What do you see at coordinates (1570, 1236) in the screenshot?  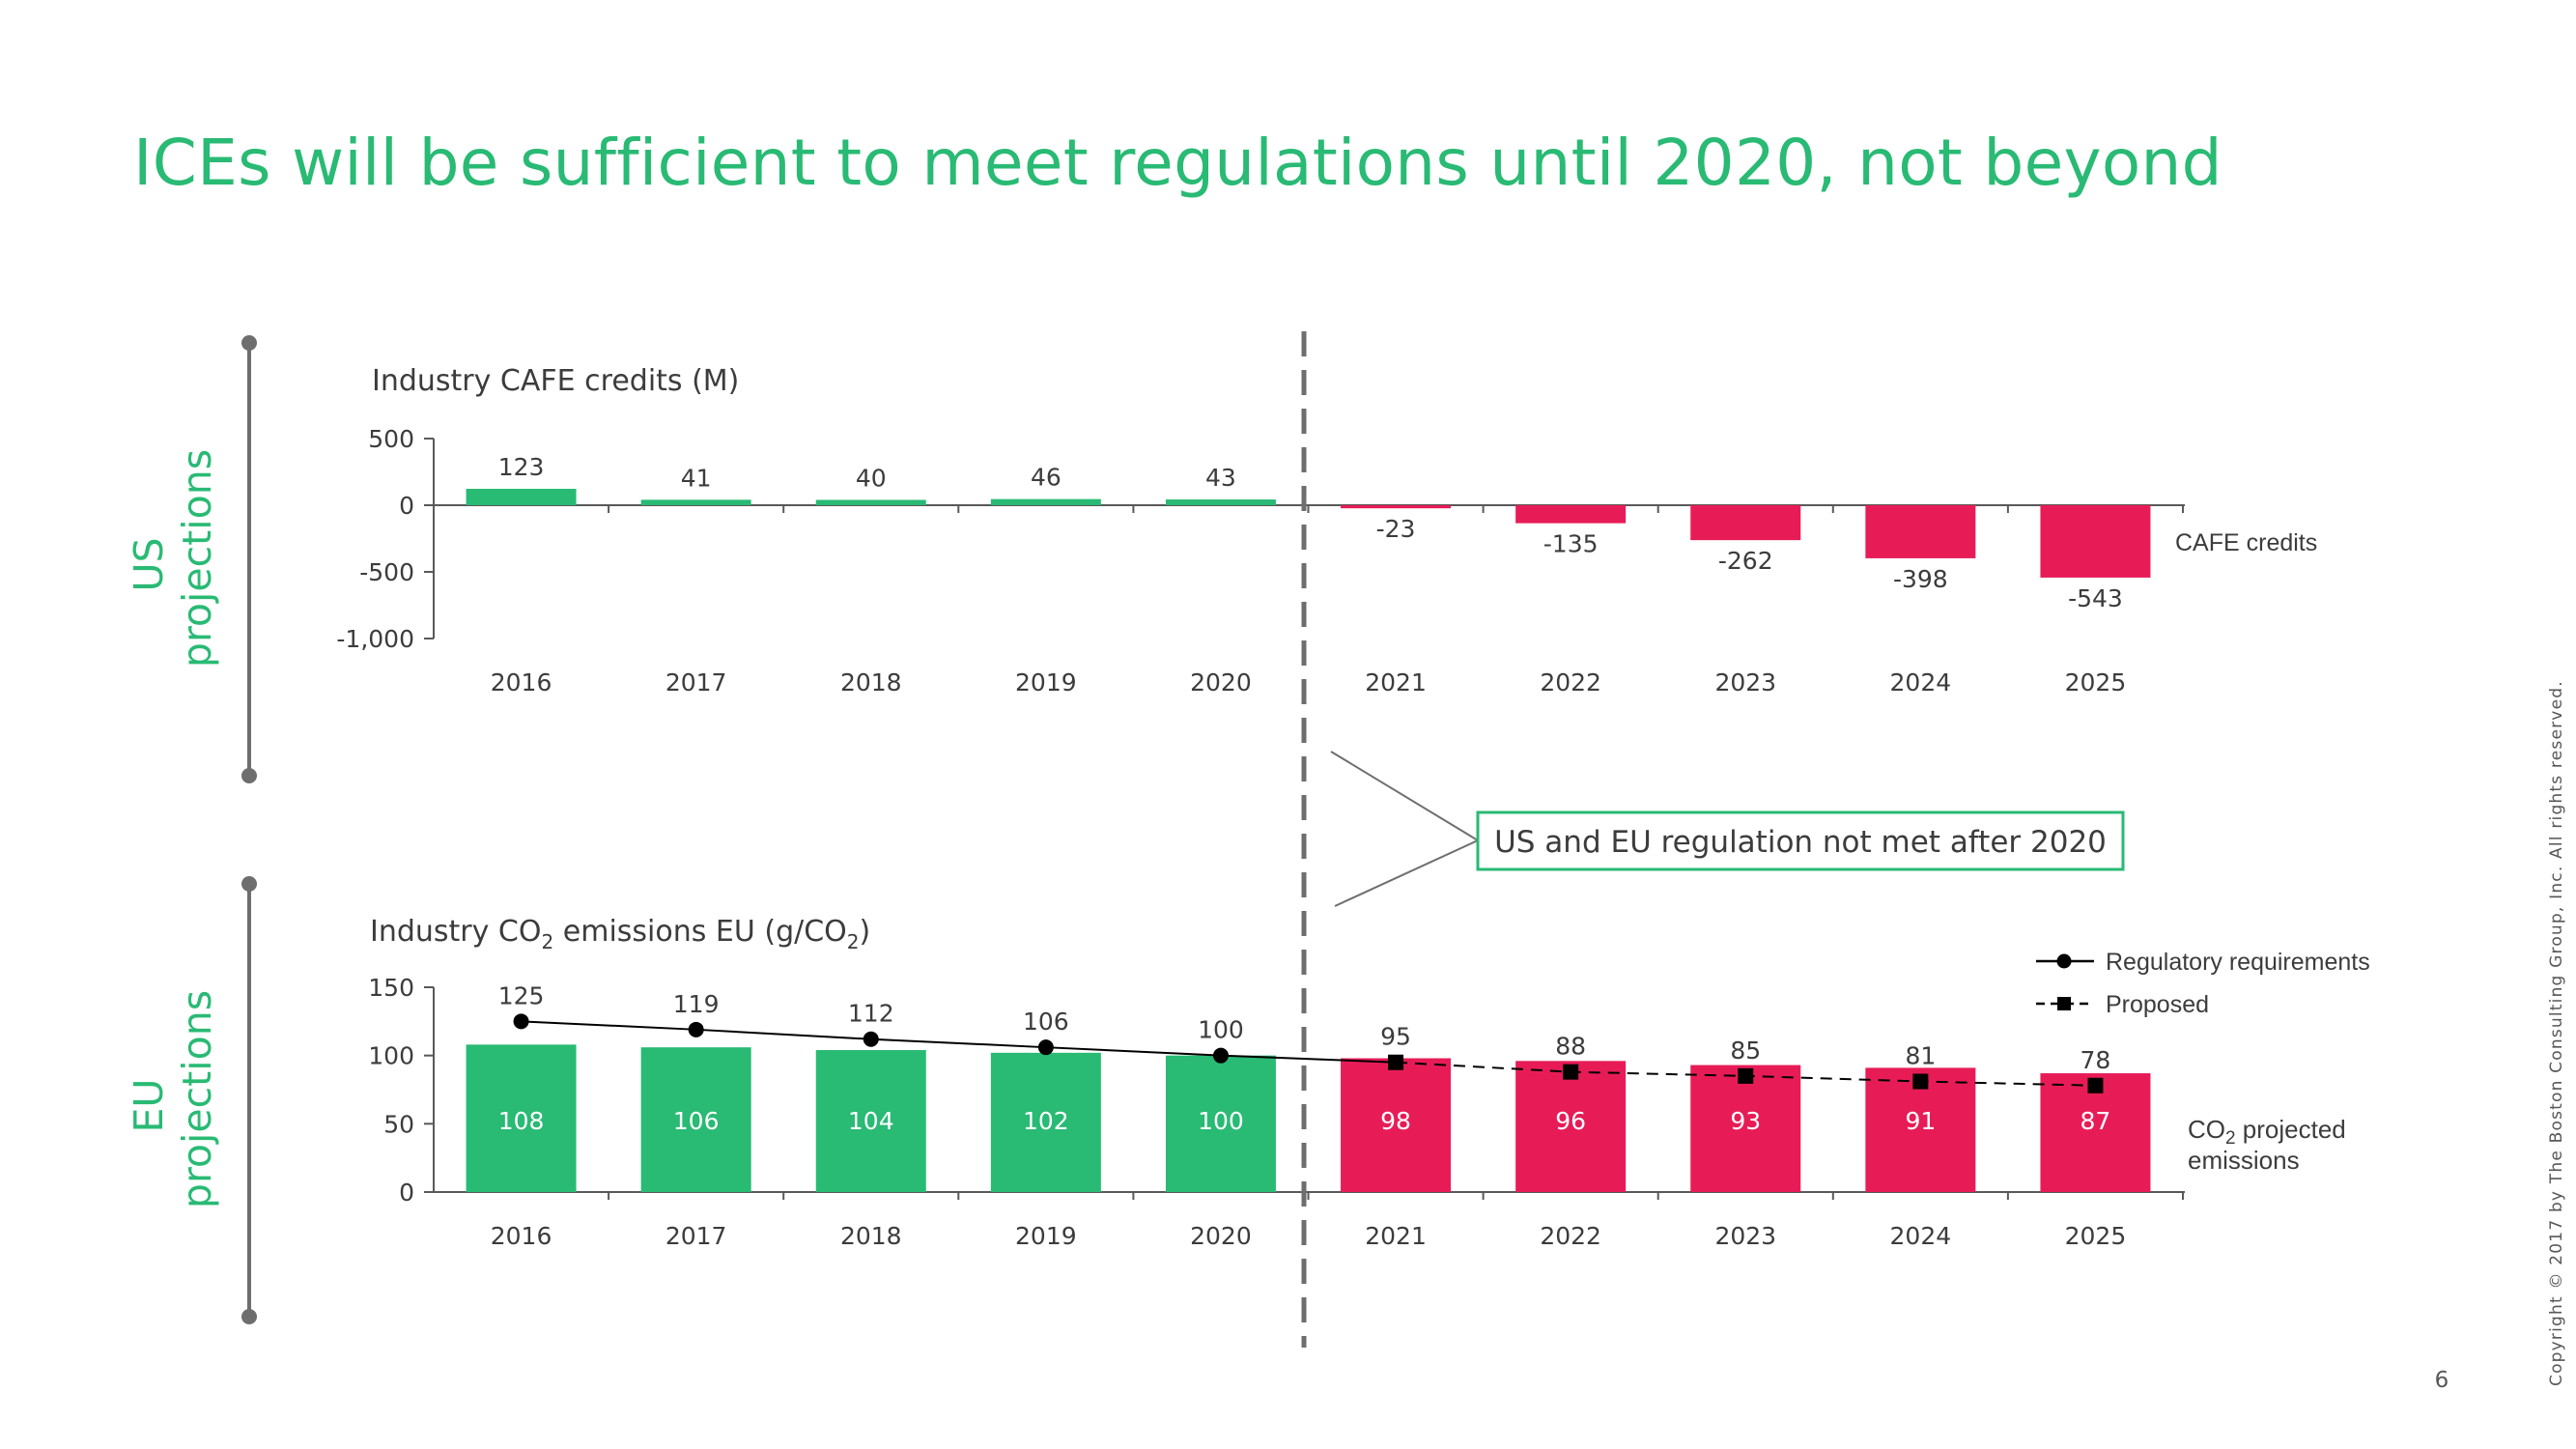 I see `eu-x-tick-label: 2022` at bounding box center [1570, 1236].